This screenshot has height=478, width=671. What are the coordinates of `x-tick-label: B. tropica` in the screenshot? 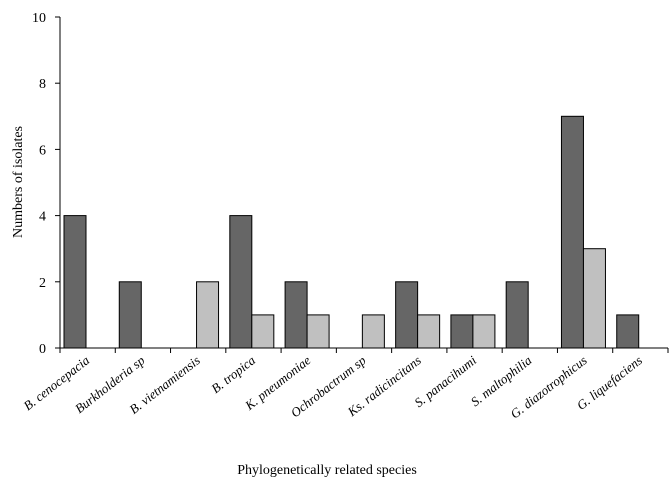 It's located at (233, 374).